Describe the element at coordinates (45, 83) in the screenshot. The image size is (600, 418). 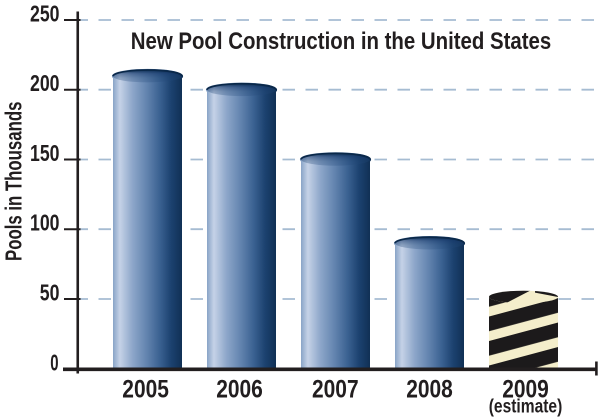
I see `svg-text: 200` at that location.